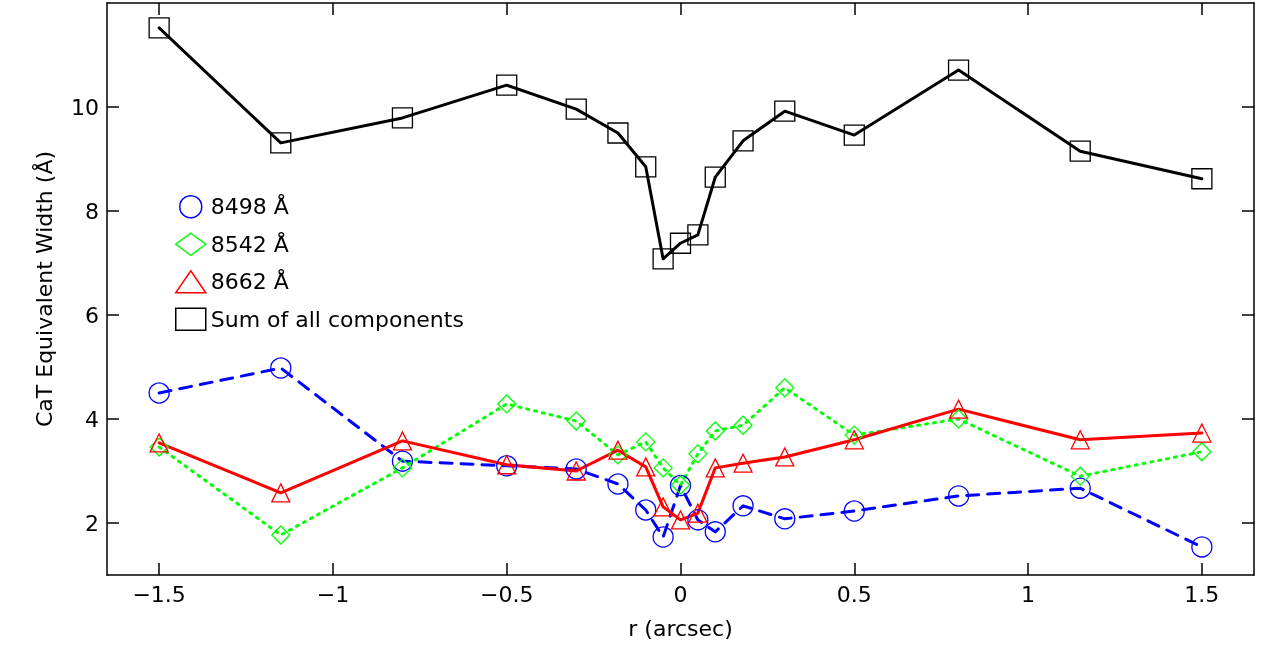  What do you see at coordinates (680, 594) in the screenshot?
I see `x-tick-label: 0` at bounding box center [680, 594].